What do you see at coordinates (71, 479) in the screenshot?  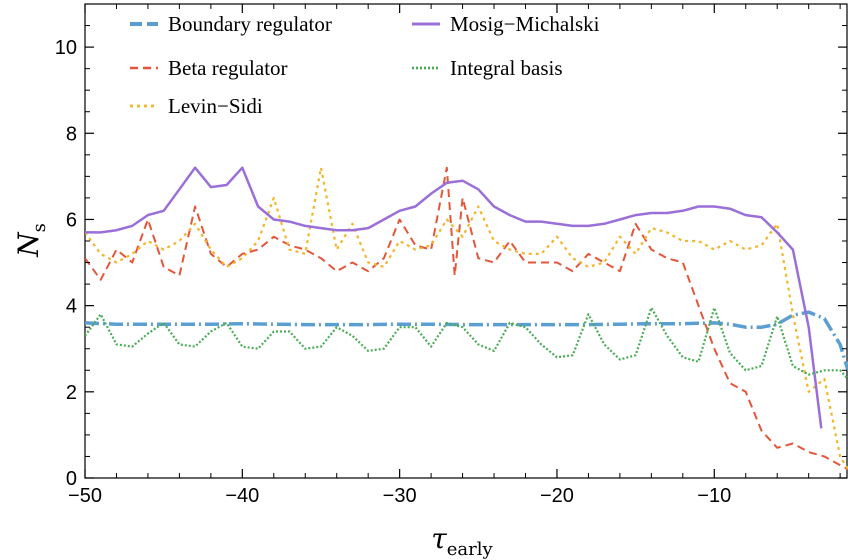 I see `y-tick-label: 0` at bounding box center [71, 479].